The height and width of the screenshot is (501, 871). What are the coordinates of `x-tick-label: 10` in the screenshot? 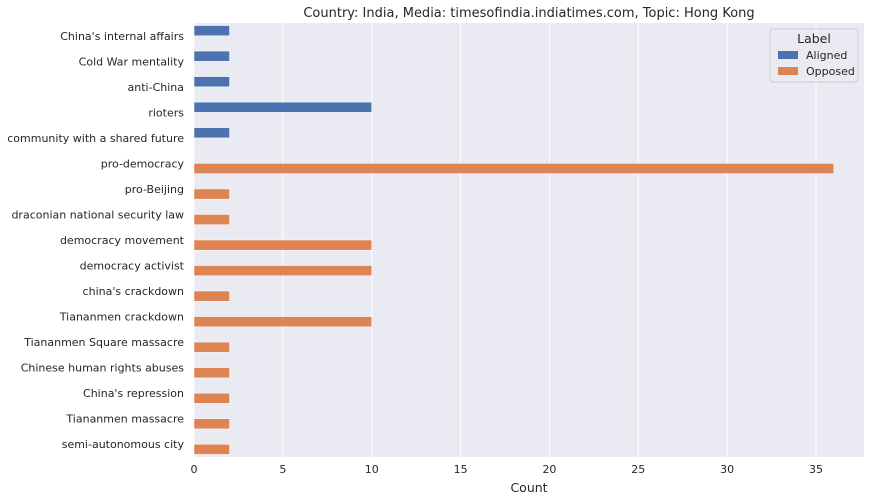 It's located at (372, 469).